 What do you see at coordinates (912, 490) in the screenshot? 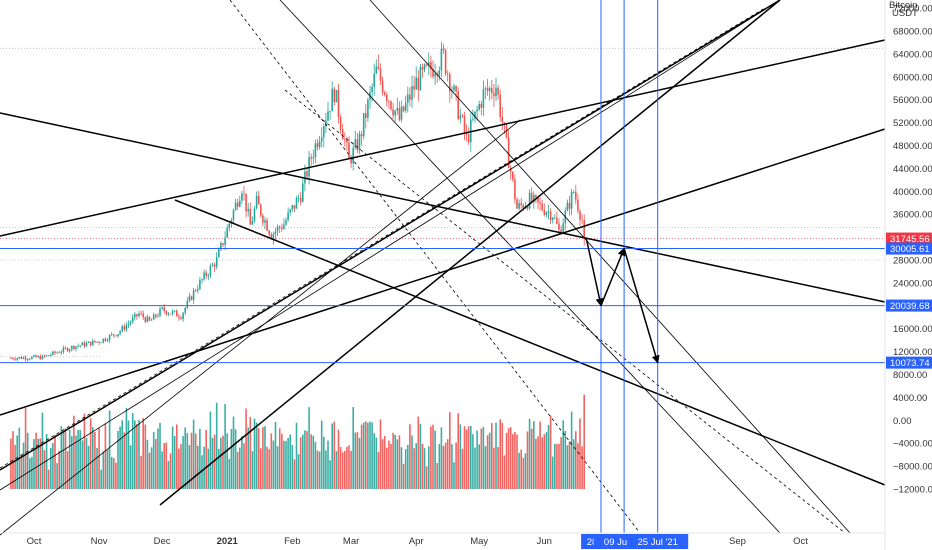
I see `y-tick-label: −12000.00` at bounding box center [912, 490].